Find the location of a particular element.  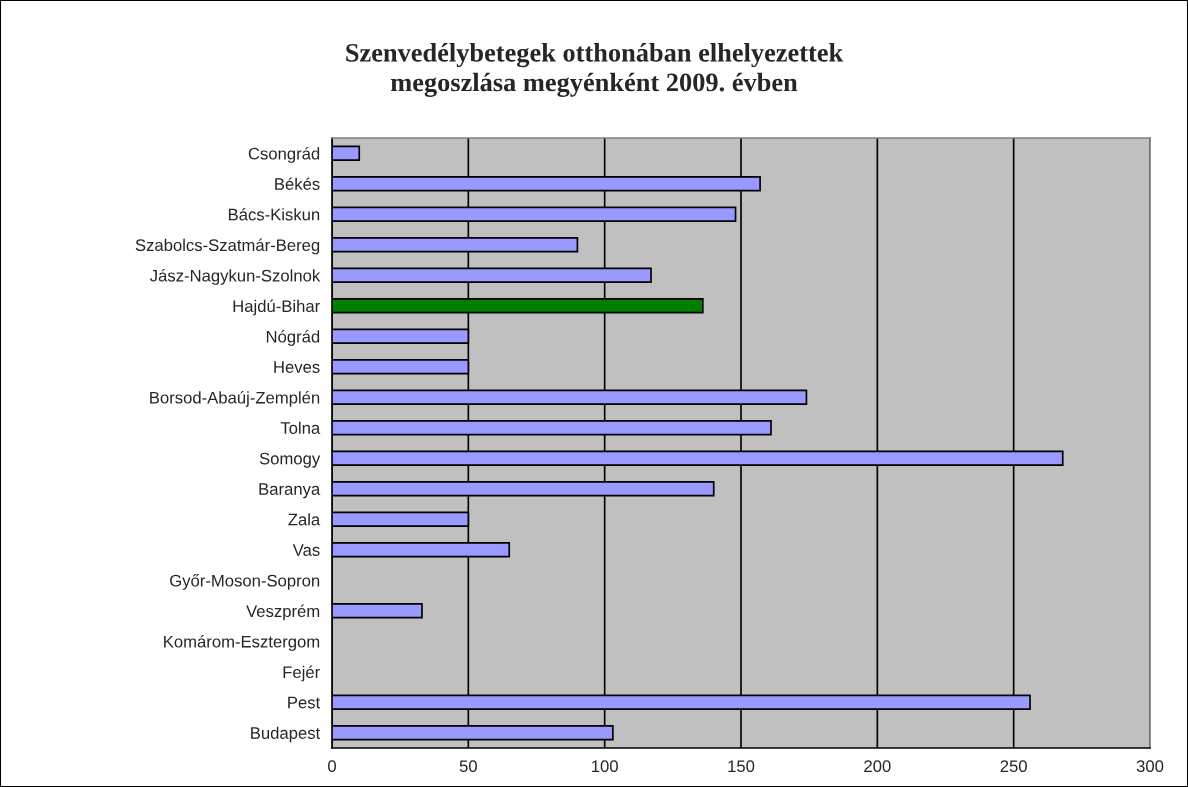

y-tick-label: Pest is located at coordinates (304, 702).